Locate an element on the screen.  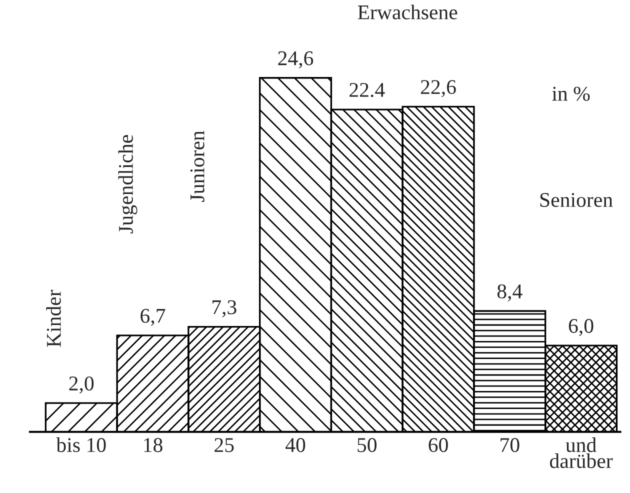
annotation: Junioren is located at coordinates (197, 166).